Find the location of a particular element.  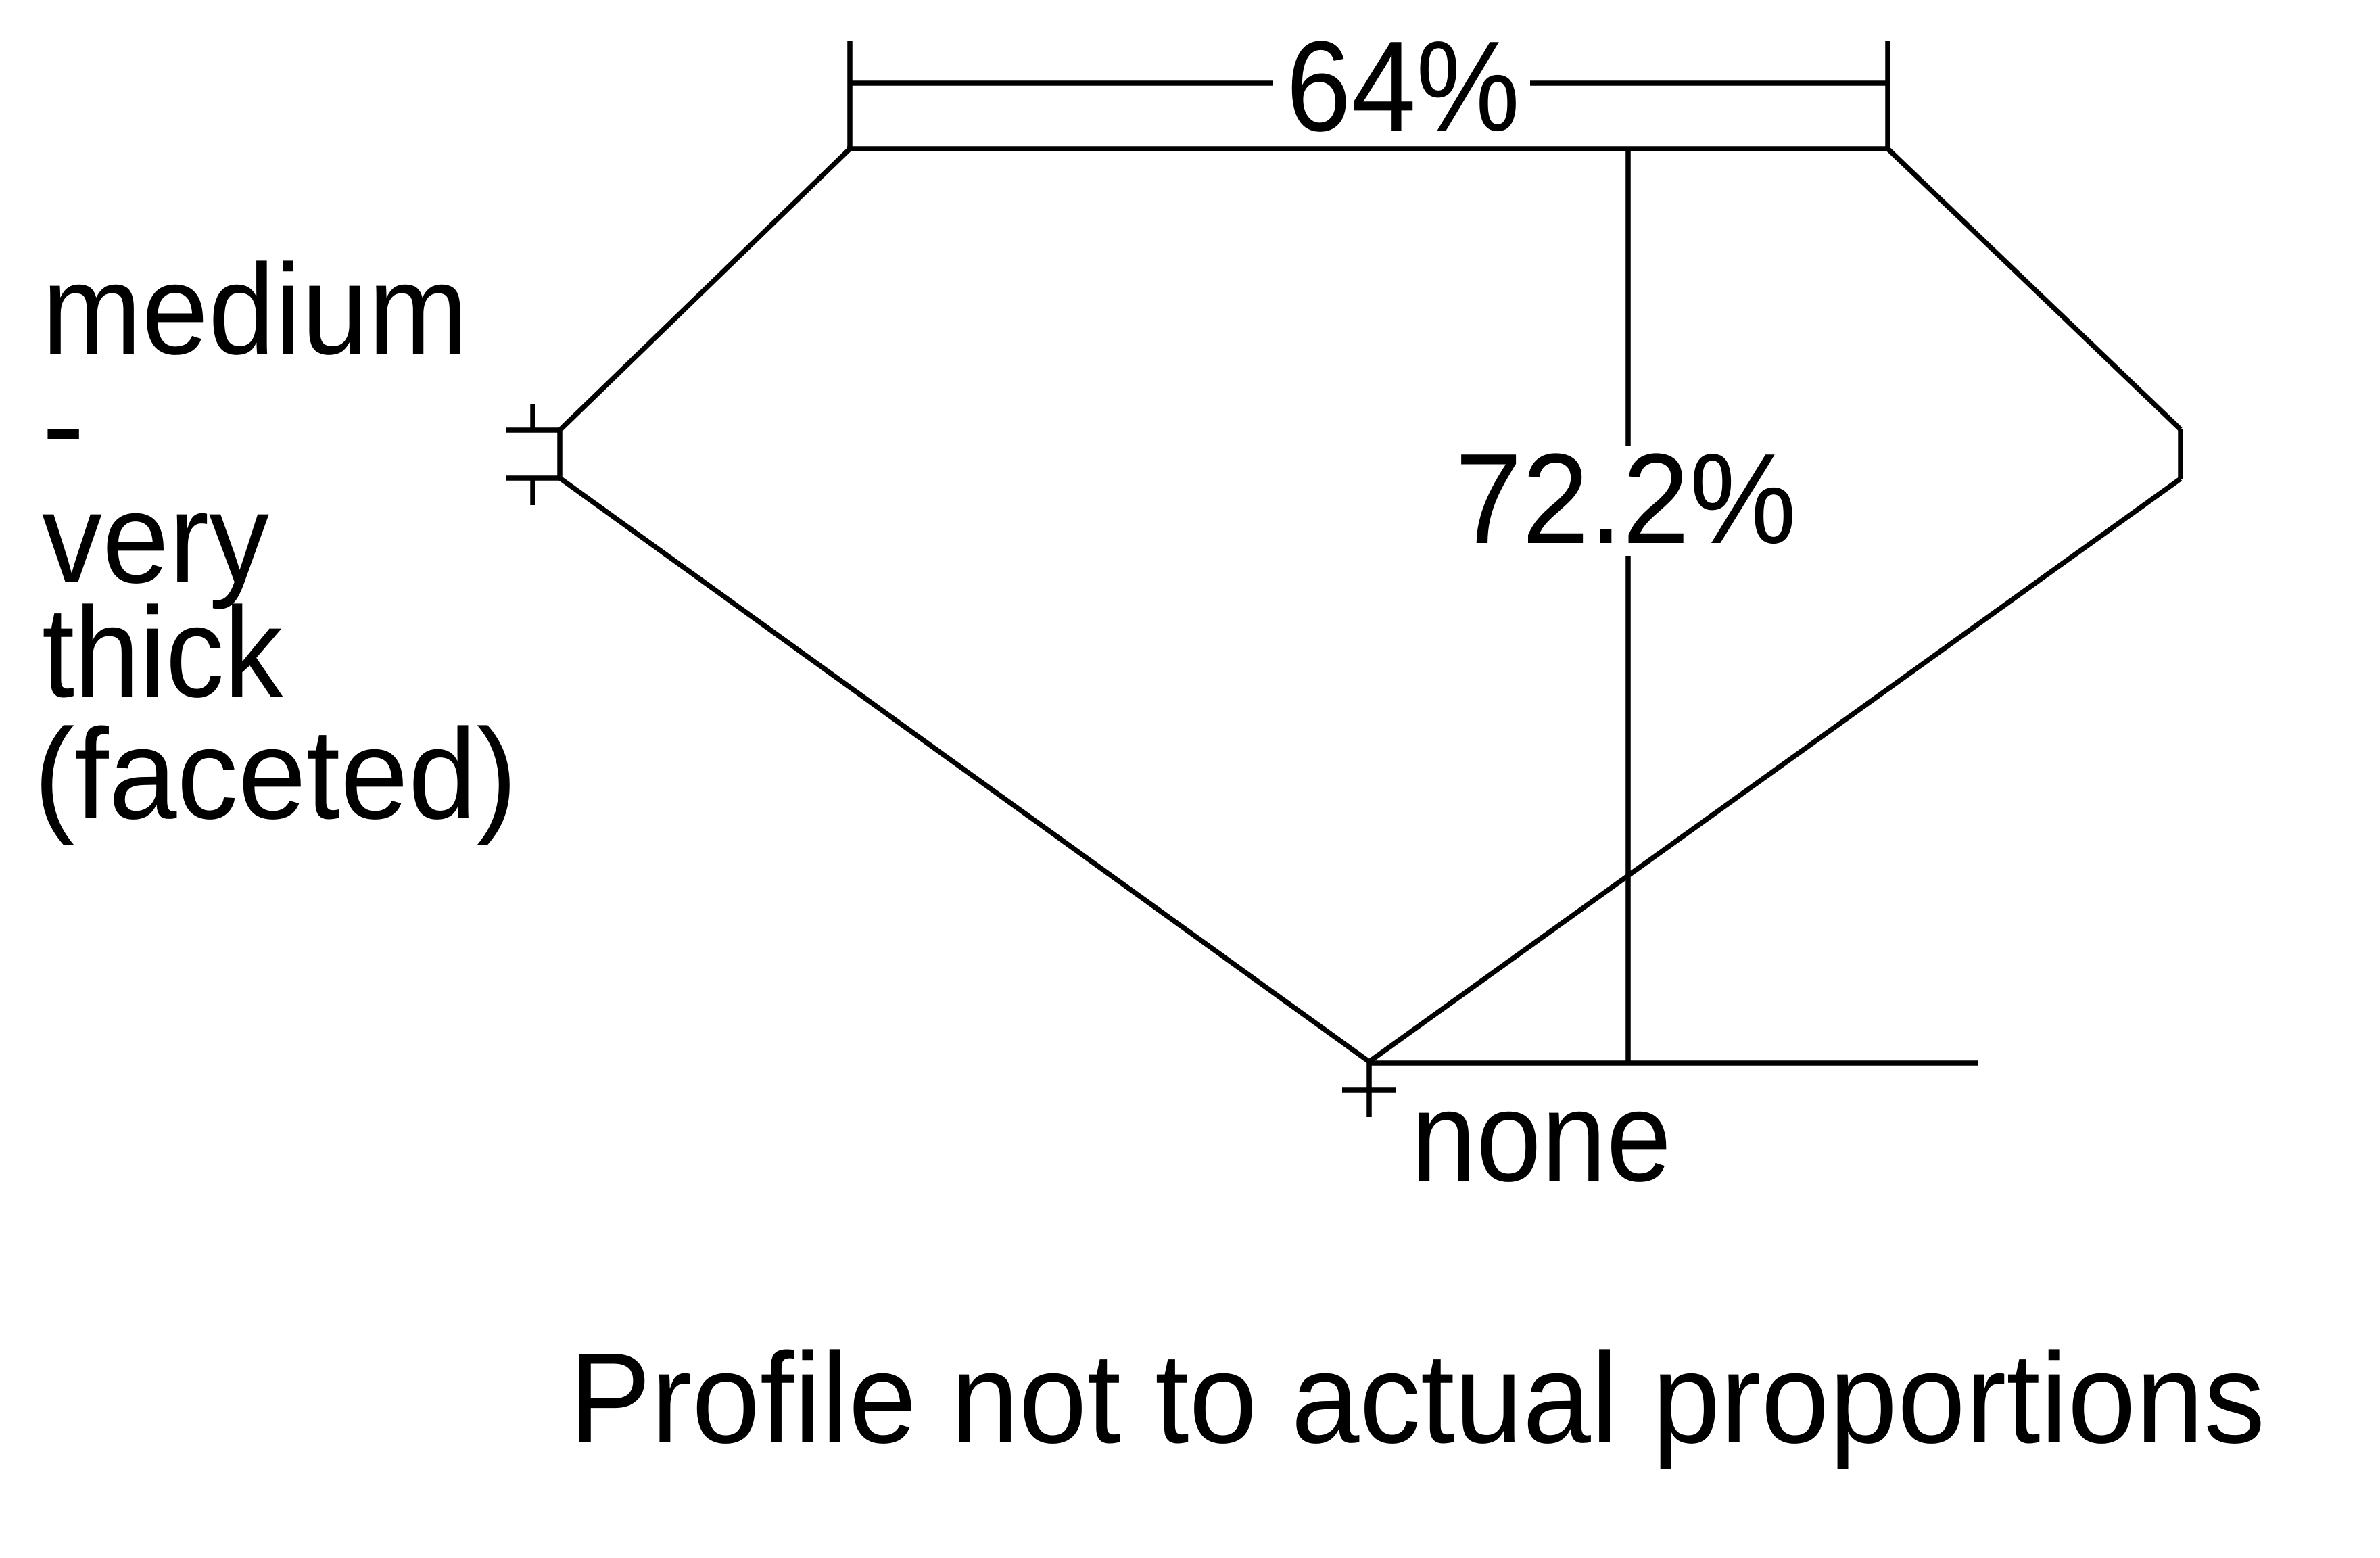

pavilion-facet-left is located at coordinates (965, 769).